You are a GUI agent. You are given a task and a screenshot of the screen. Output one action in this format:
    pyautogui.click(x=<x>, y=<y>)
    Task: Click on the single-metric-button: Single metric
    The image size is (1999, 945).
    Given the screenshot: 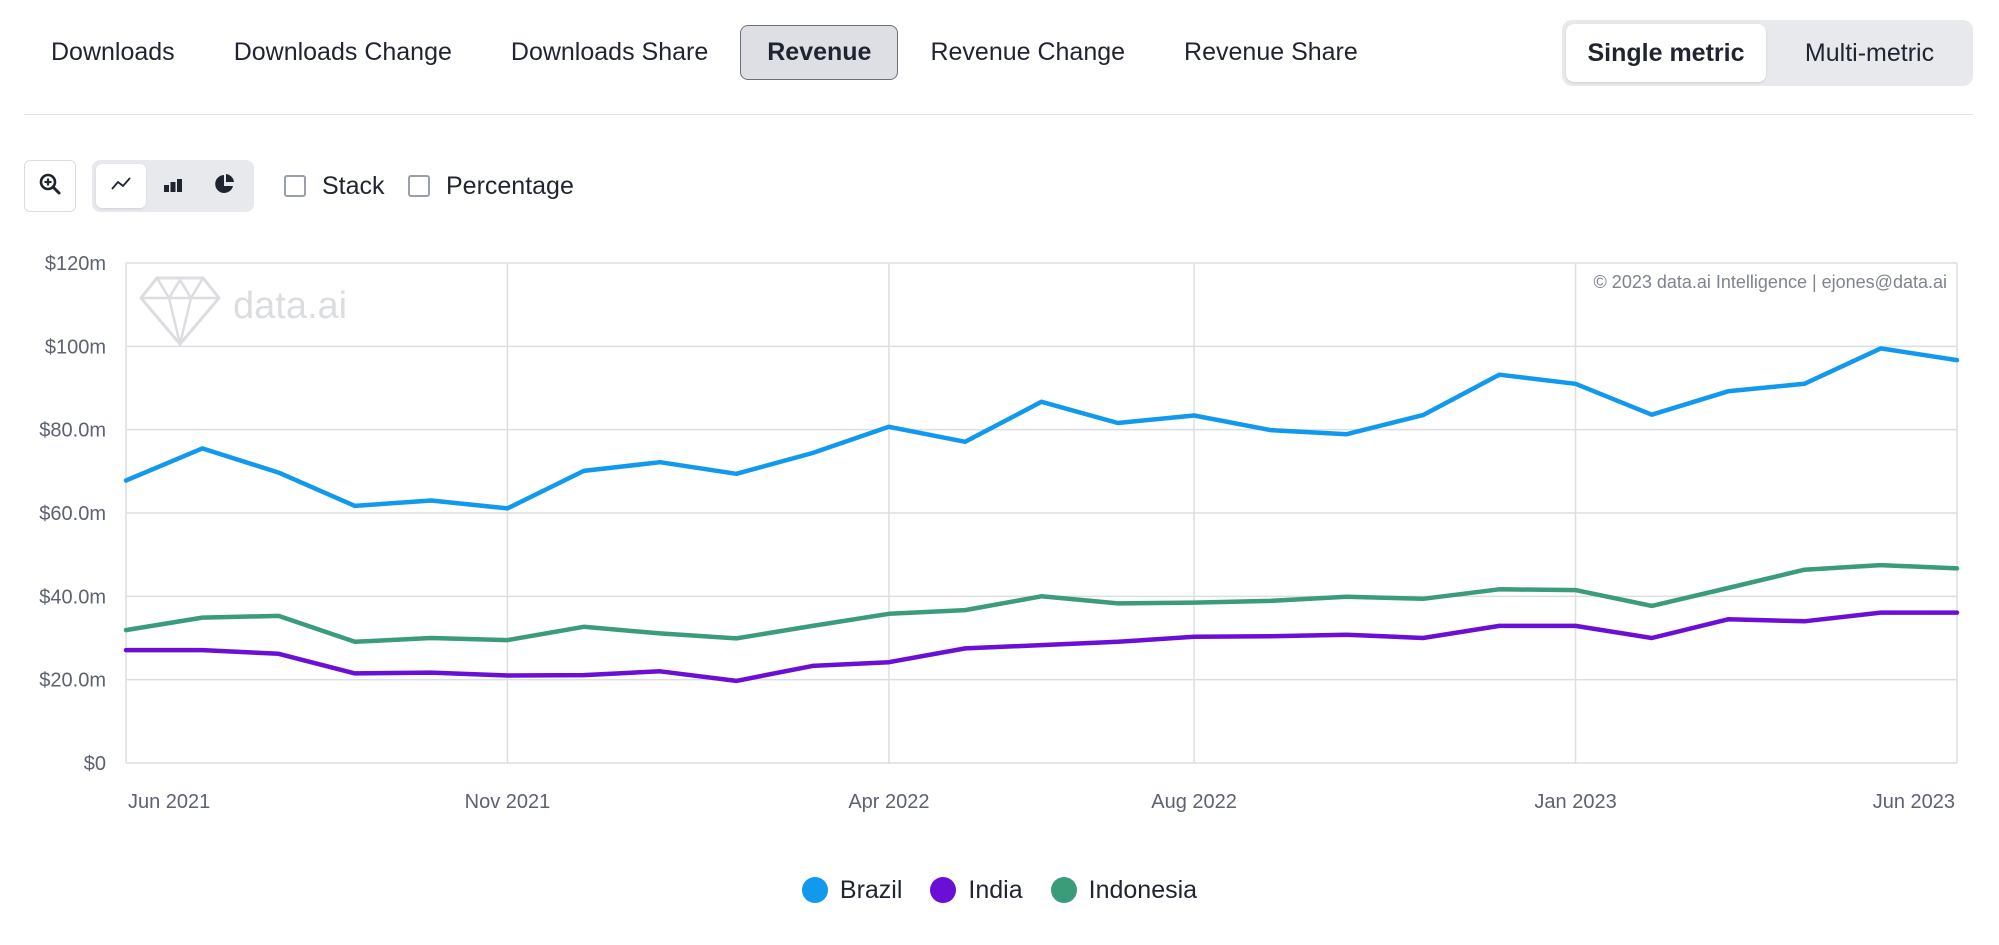 What is the action you would take?
    pyautogui.click(x=1666, y=53)
    